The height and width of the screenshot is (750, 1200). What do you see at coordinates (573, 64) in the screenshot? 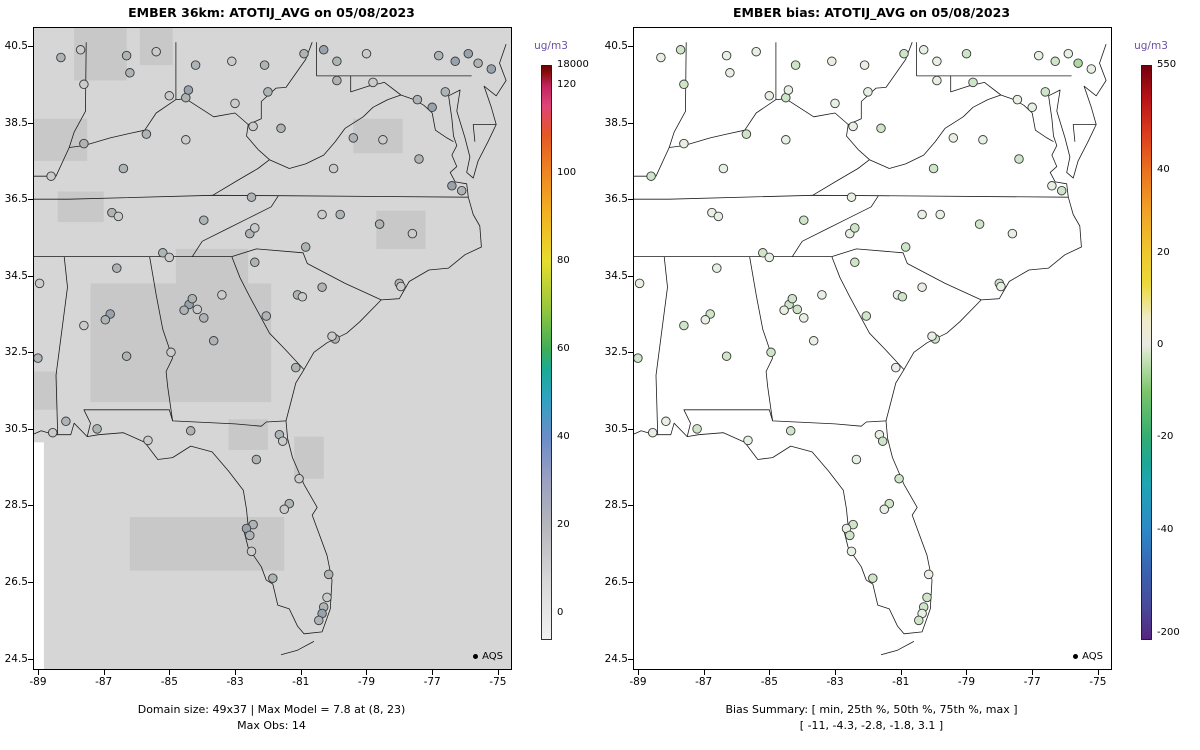
I see `colorbar-tick-label: 18000` at bounding box center [573, 64].